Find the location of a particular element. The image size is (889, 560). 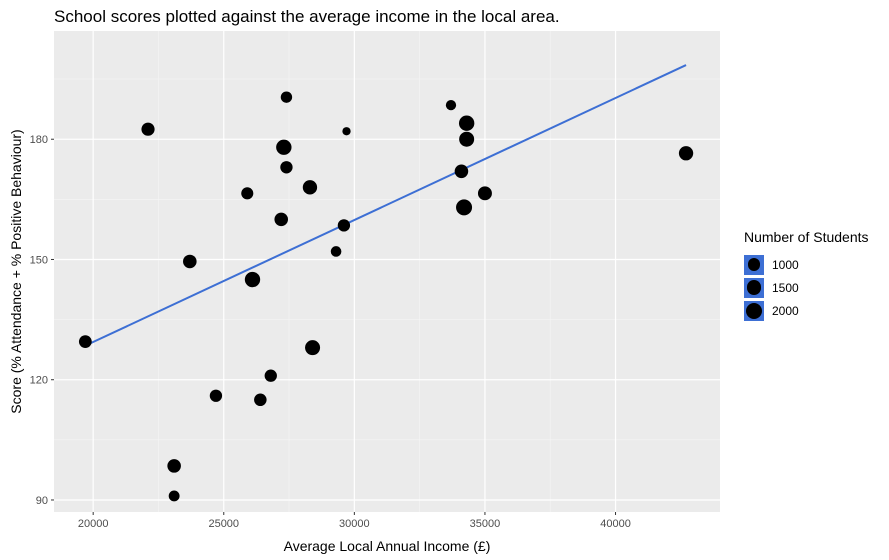

x-tick-label: 35000 is located at coordinates (485, 524).